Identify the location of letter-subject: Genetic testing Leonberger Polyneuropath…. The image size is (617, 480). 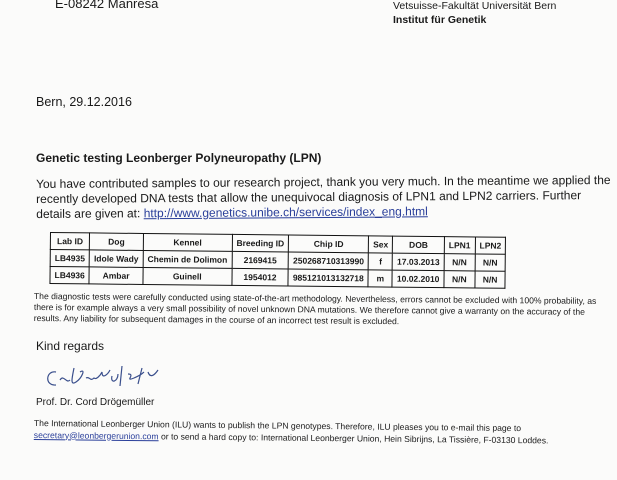
(179, 158).